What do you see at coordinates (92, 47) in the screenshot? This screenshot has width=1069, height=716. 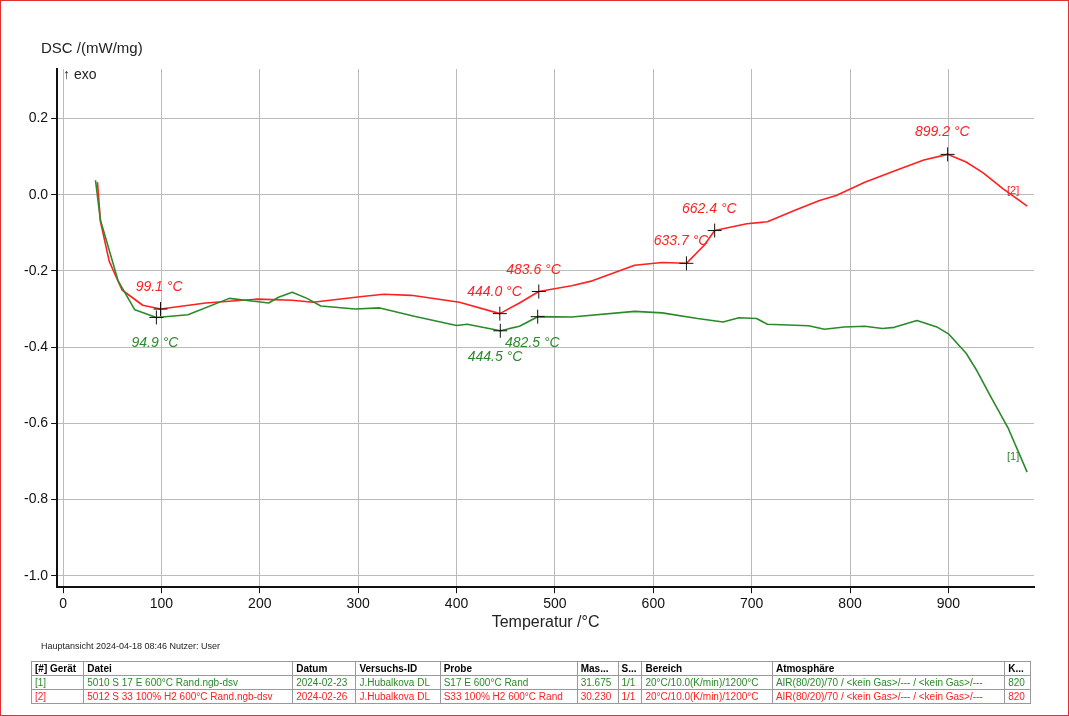 I see `y-axis-title: DSC /(mW/mg)` at bounding box center [92, 47].